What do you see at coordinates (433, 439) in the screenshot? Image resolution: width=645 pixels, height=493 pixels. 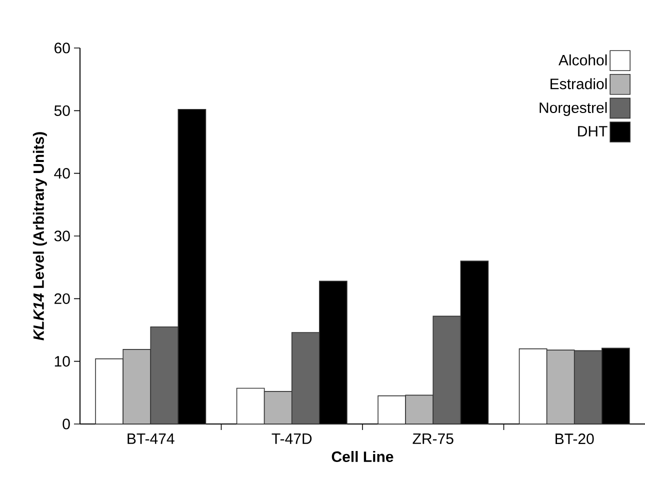 I see `x-tick-label: ZR-75` at bounding box center [433, 439].